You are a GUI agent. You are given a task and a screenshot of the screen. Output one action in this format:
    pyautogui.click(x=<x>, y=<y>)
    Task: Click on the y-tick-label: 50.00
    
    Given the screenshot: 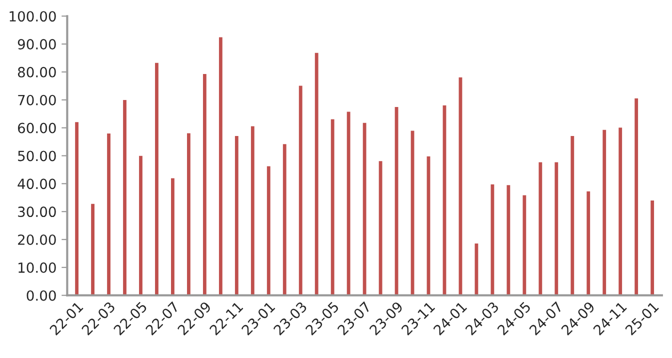 What is the action you would take?
    pyautogui.click(x=37, y=156)
    